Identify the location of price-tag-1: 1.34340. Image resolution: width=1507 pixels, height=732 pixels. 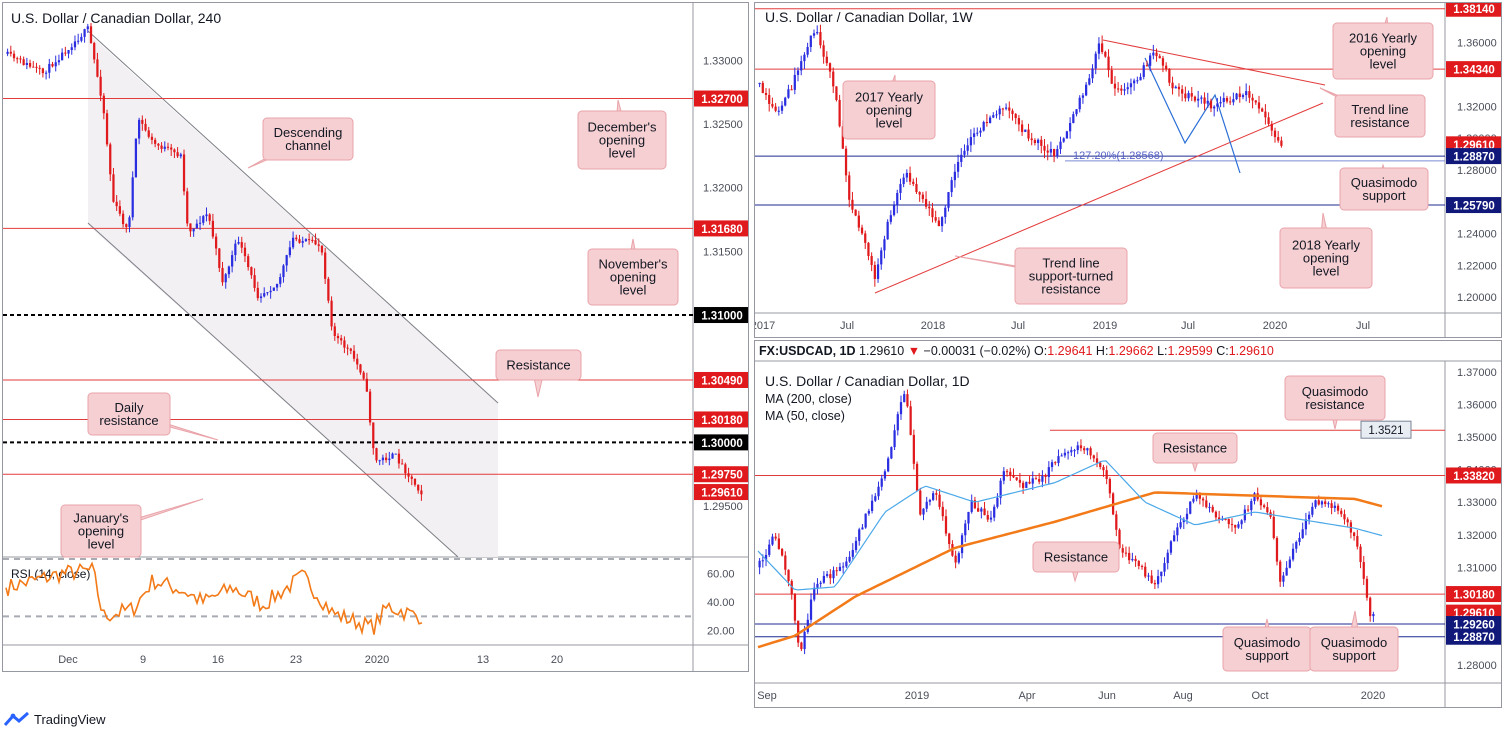
(1474, 71).